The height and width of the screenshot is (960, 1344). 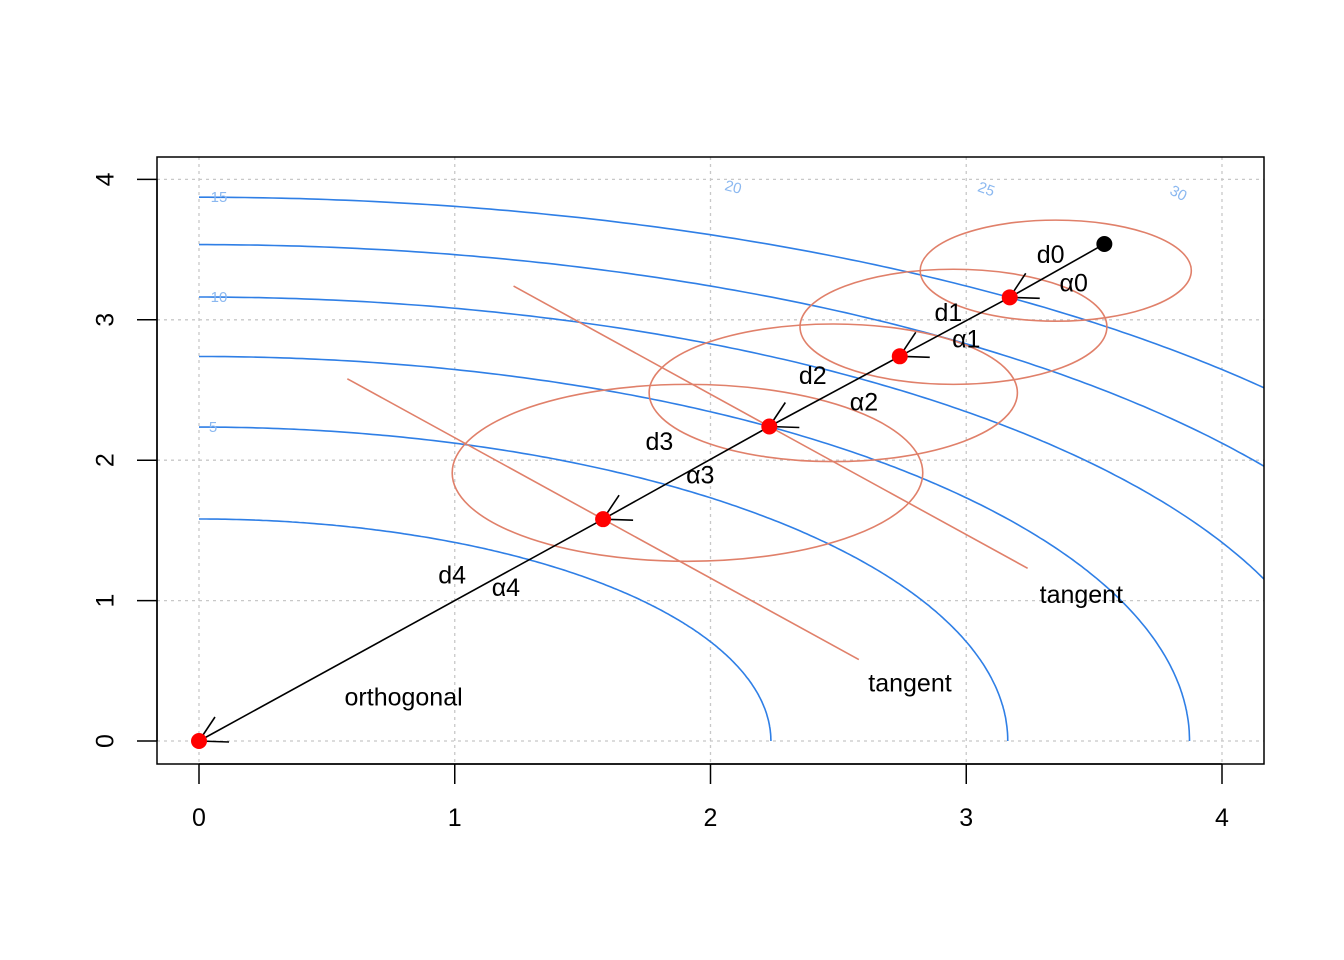 I want to click on x-tick-label: 3, so click(x=966, y=818).